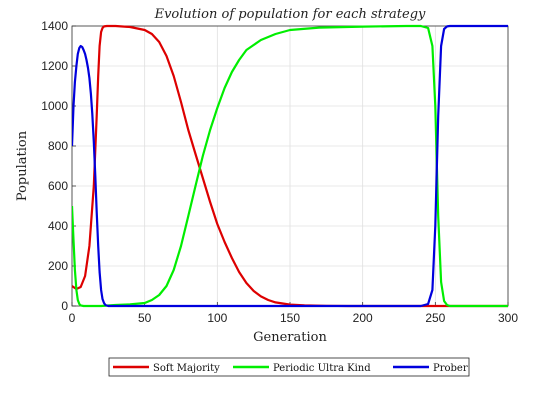 The height and width of the screenshot is (420, 560). I want to click on legend-label-1: Soft Majority, so click(186, 368).